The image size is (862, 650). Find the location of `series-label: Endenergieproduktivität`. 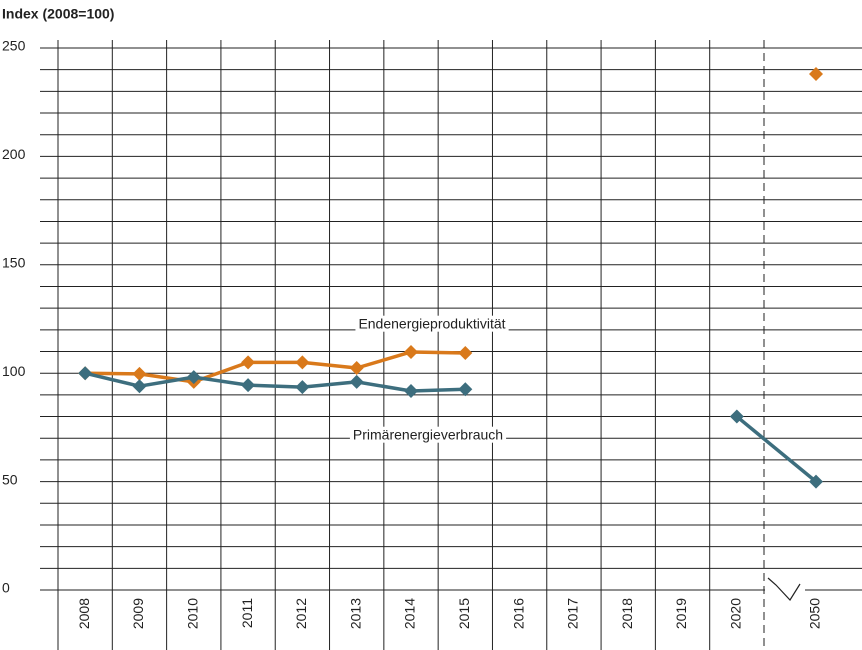

series-label: Endenergieproduktivität is located at coordinates (431, 324).